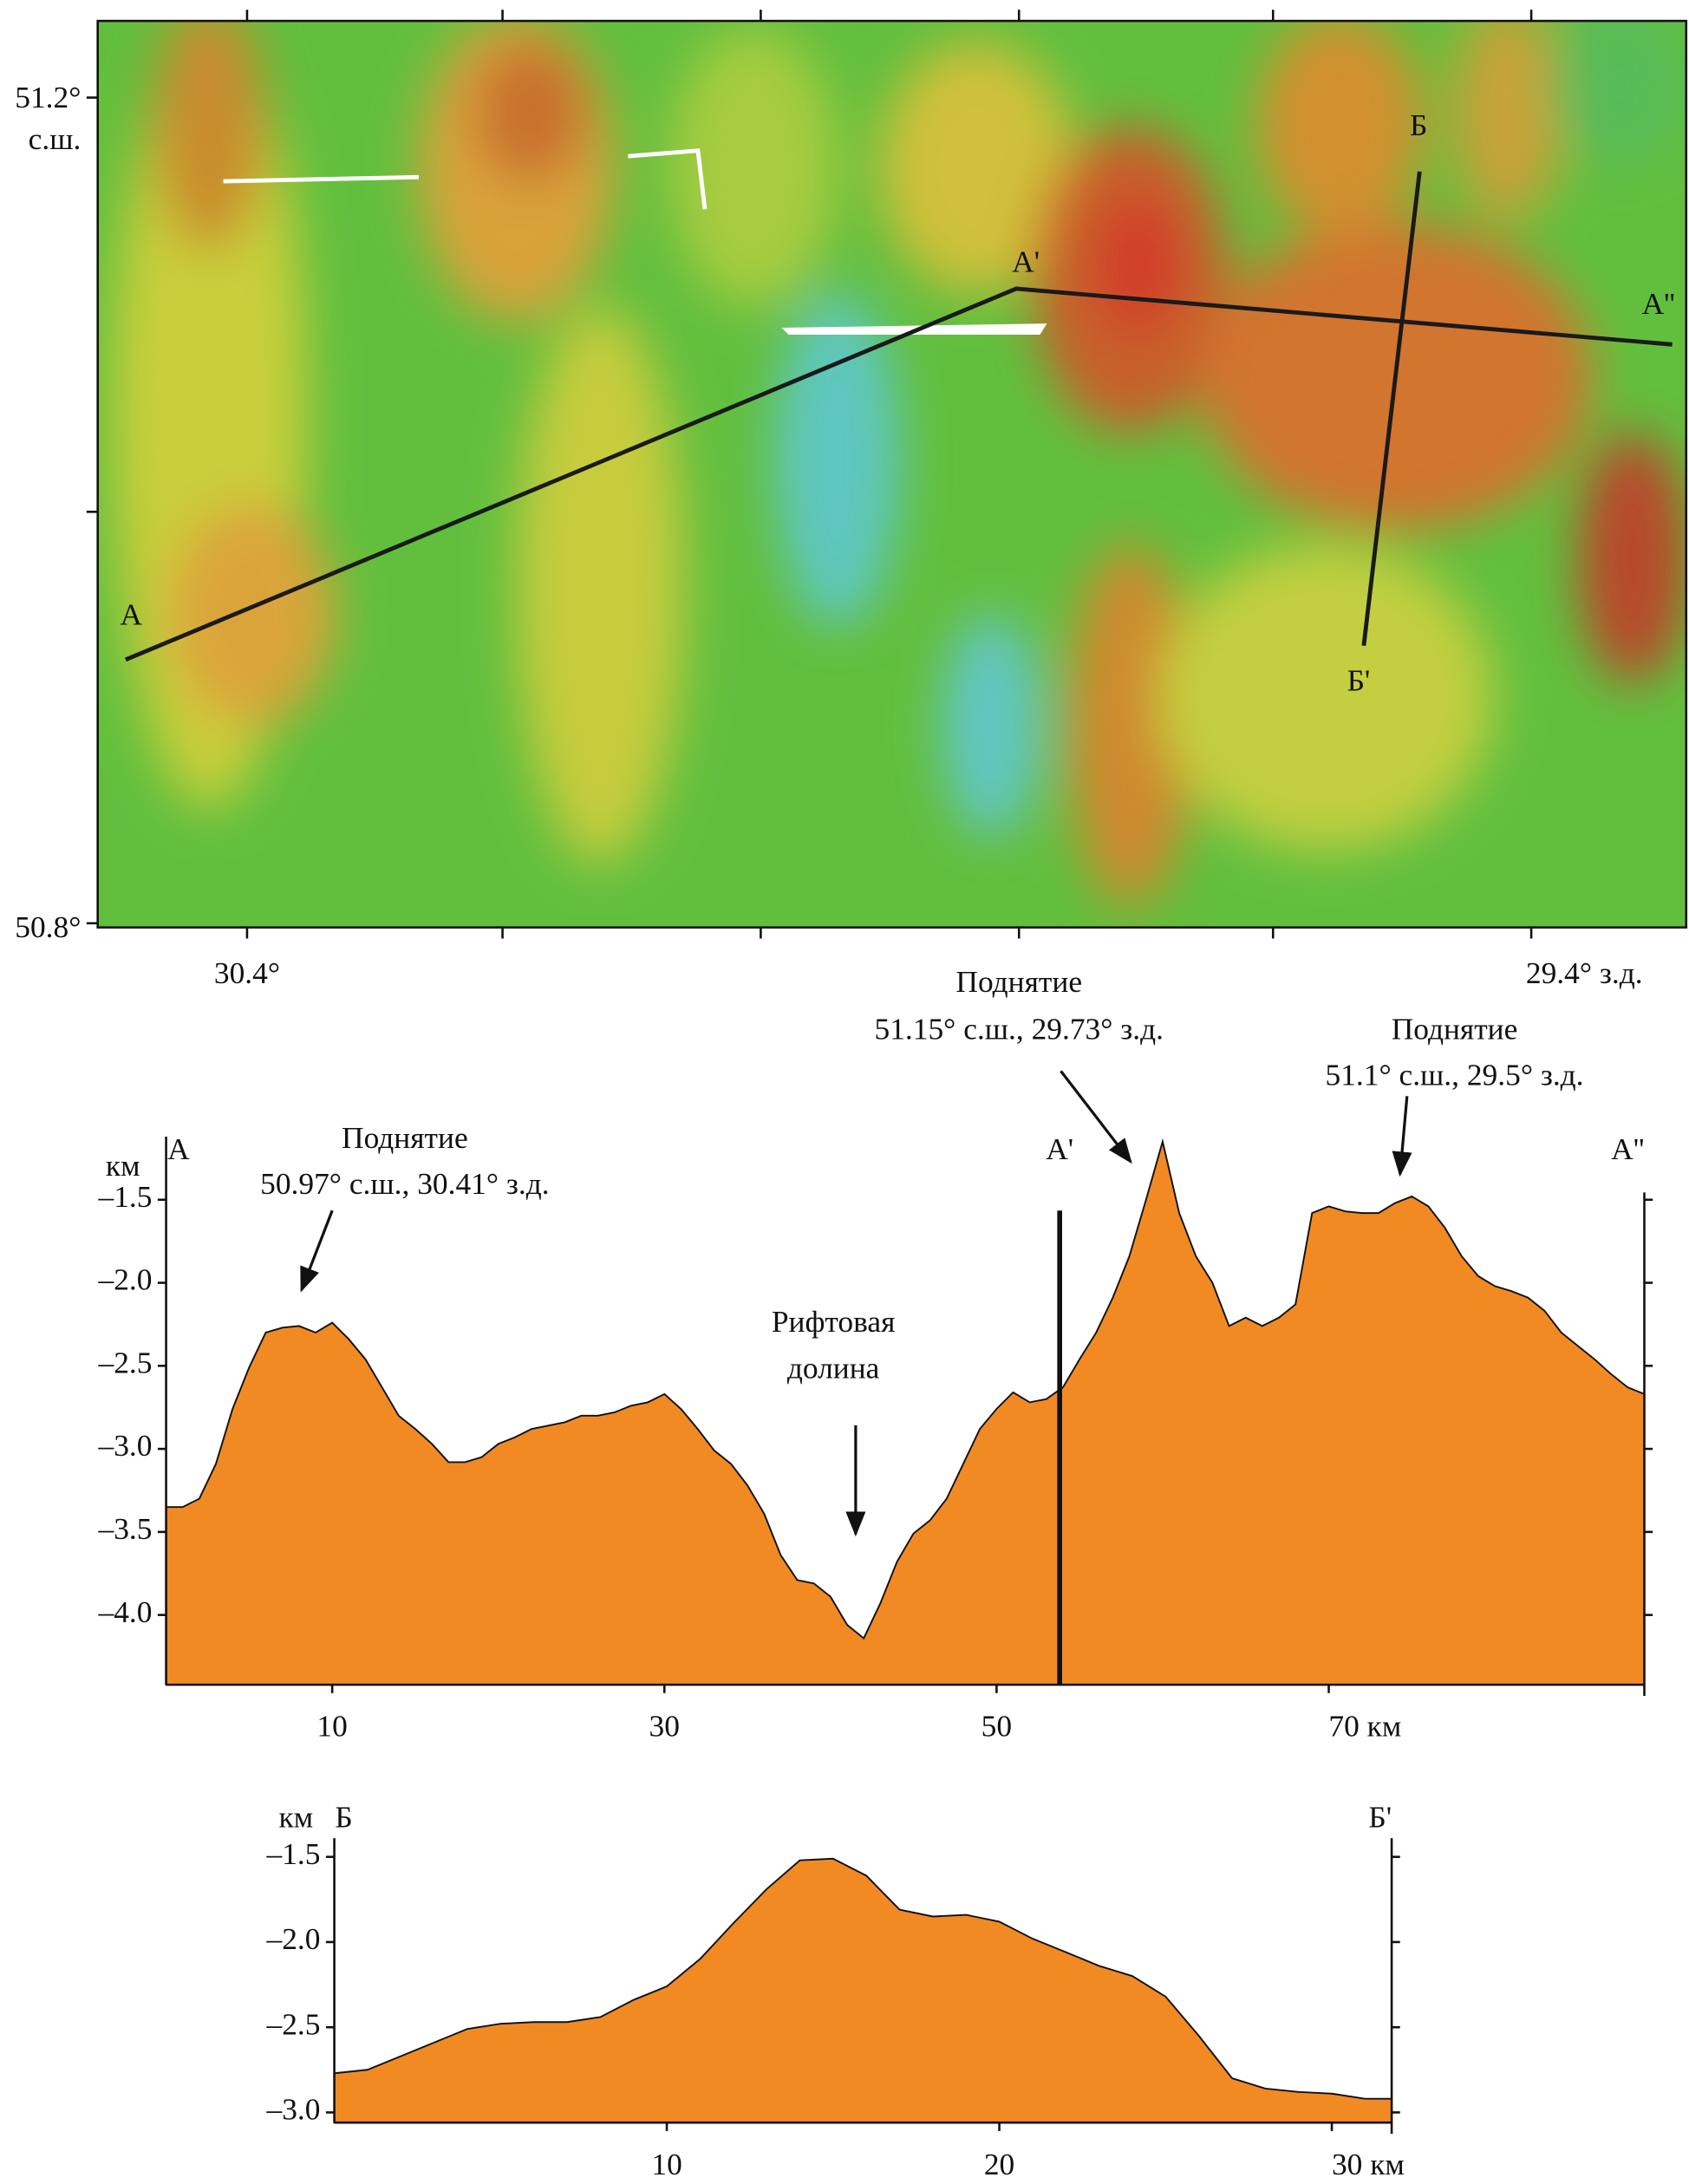 This screenshot has height=2184, width=1689. I want to click on lon-label: 30.4°, so click(247, 972).